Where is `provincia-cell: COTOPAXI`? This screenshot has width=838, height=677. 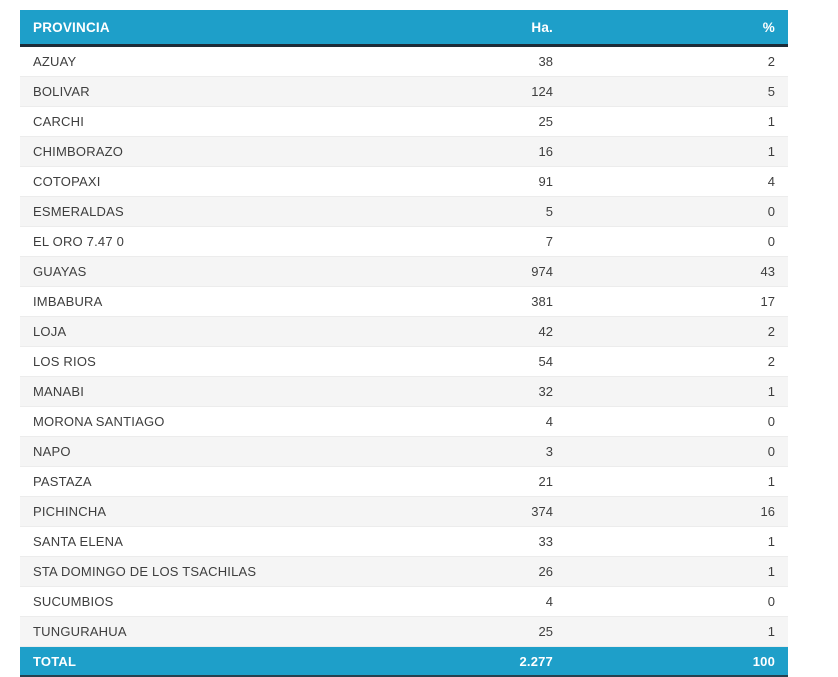 provincia-cell: COTOPAXI is located at coordinates (191, 181).